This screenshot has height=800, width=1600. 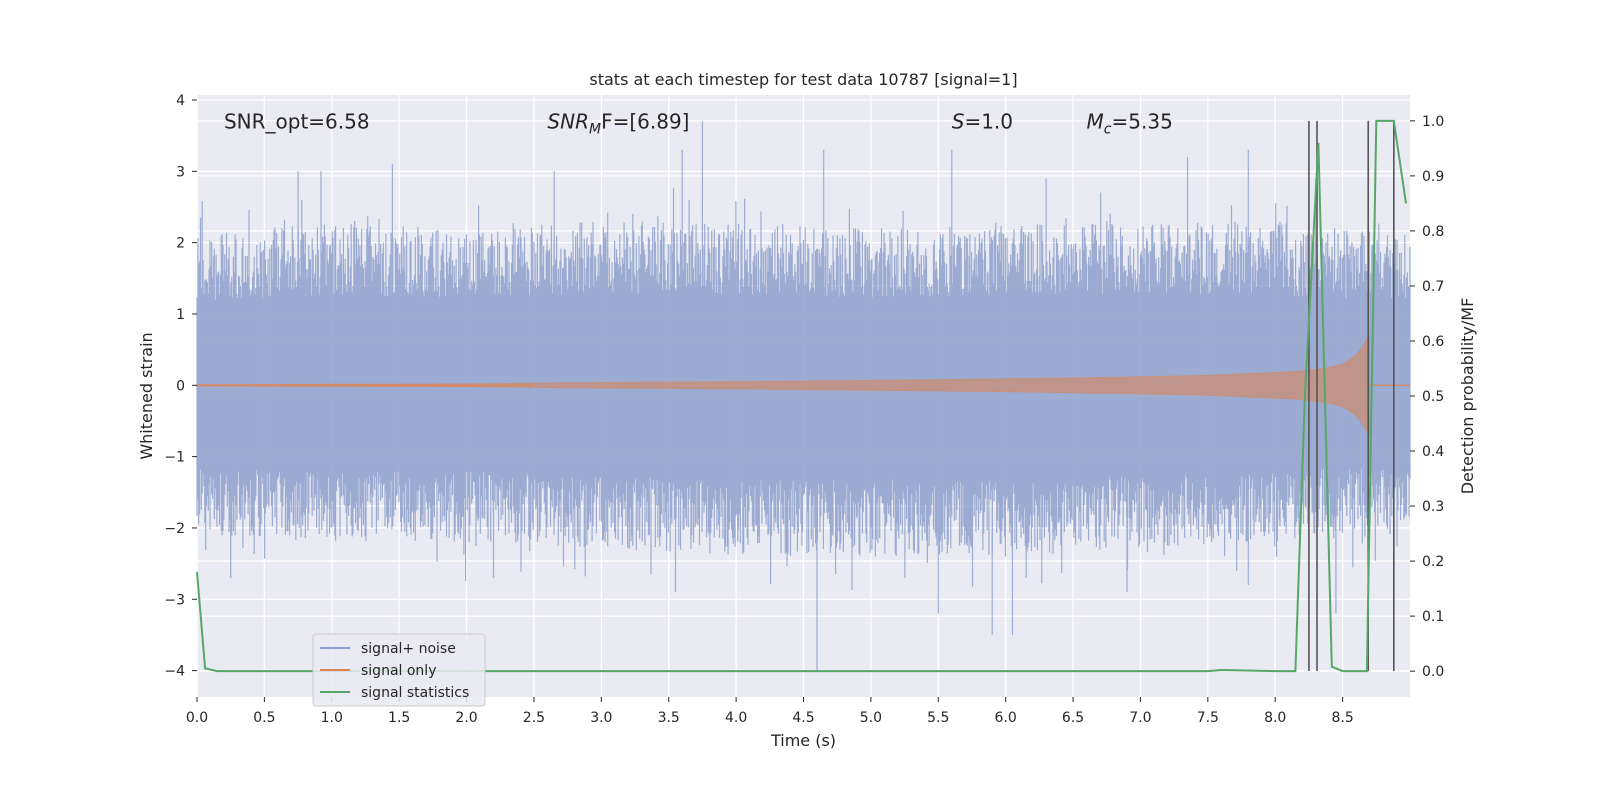 I want to click on x-tick-label: 1.5, so click(x=399, y=718).